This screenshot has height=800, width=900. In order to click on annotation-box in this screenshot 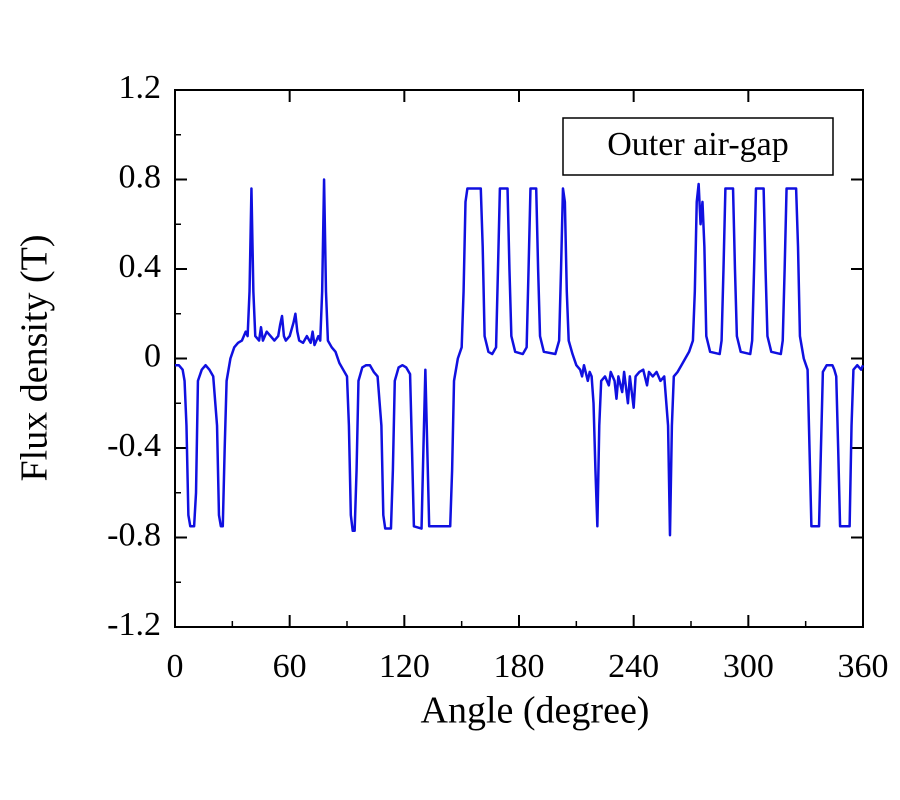, I will do `click(698, 146)`.